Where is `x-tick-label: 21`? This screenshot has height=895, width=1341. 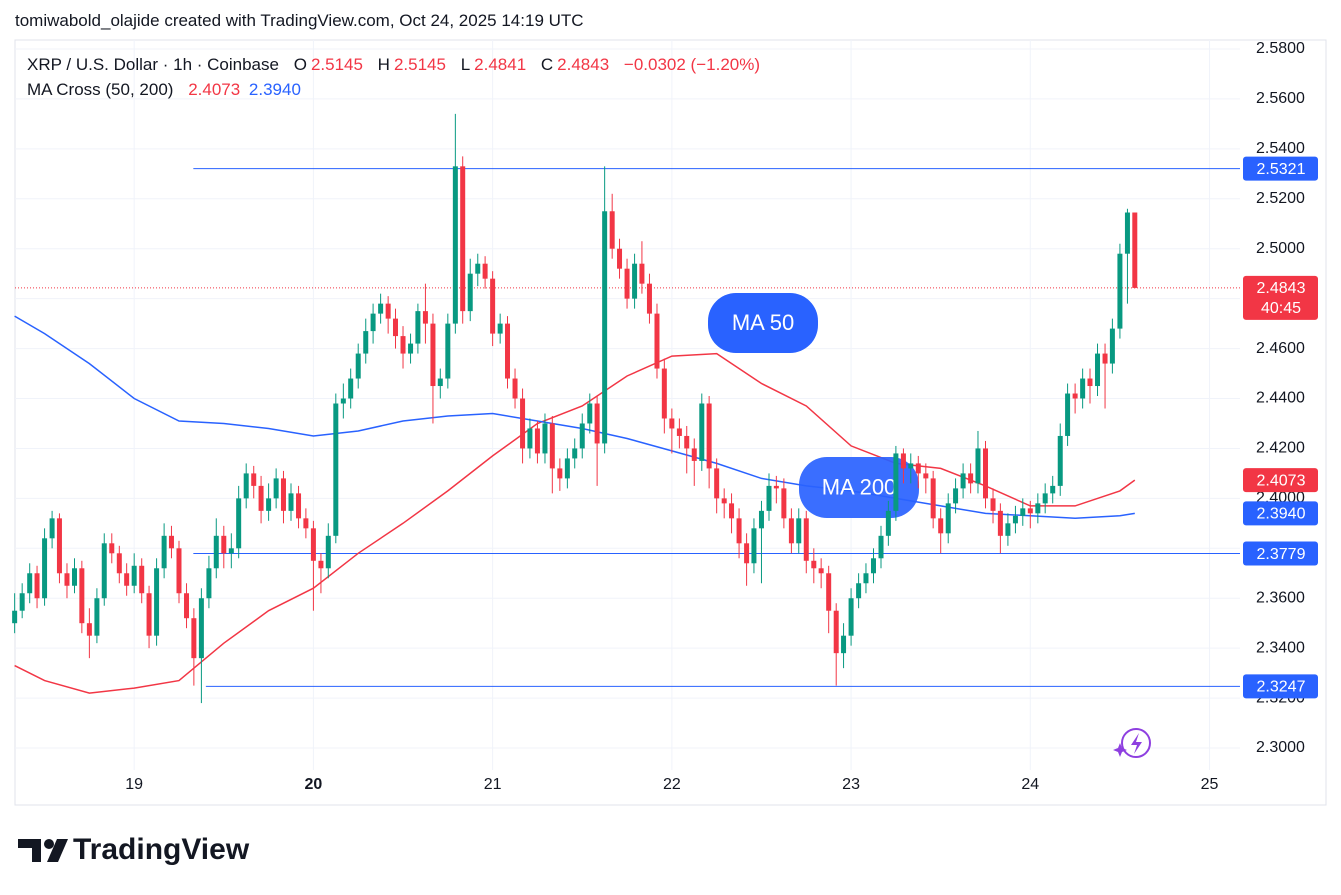
x-tick-label: 21 is located at coordinates (493, 784).